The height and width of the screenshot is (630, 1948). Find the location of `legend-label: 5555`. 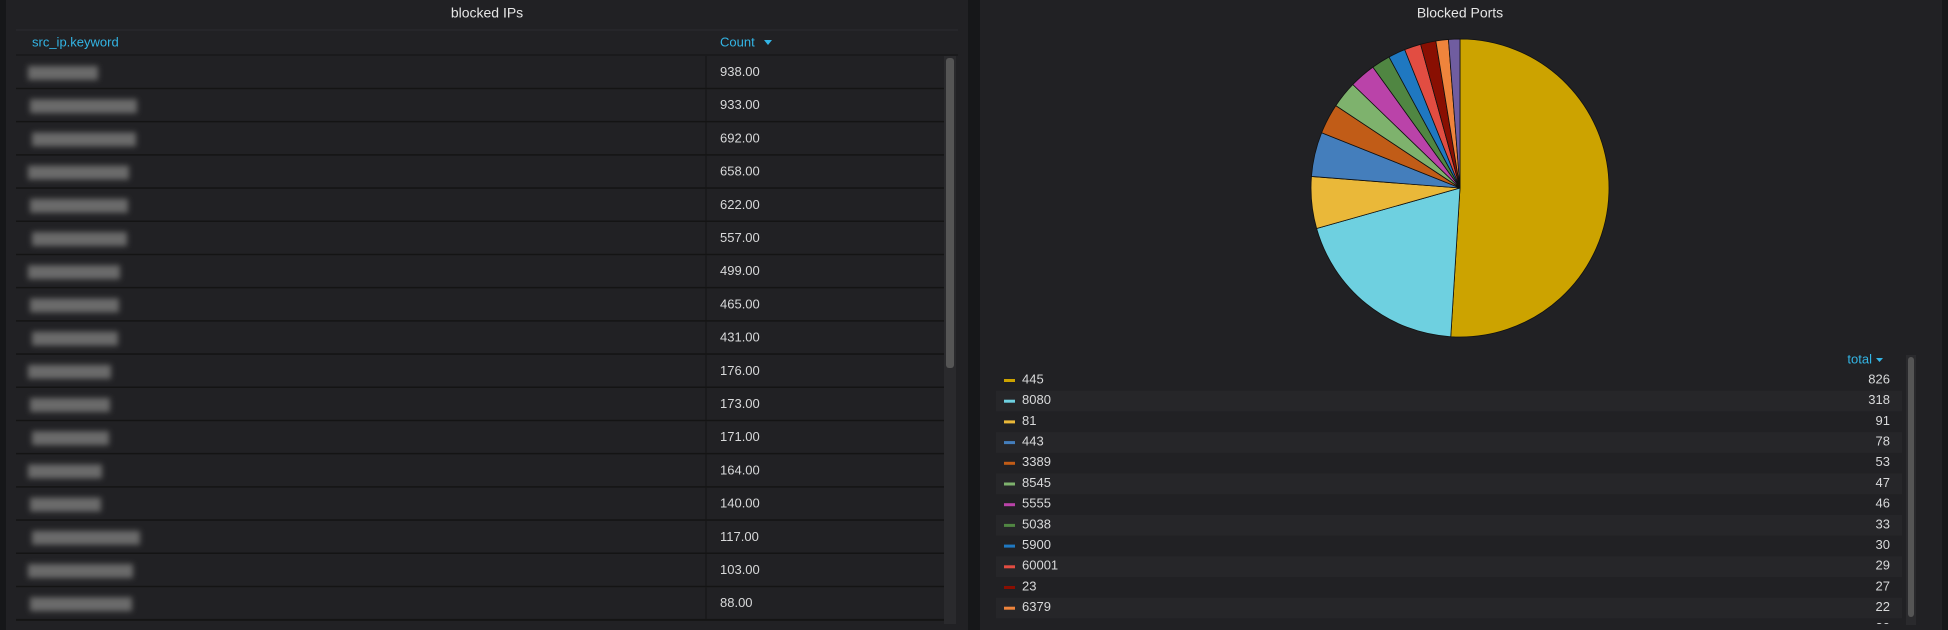

legend-label: 5555 is located at coordinates (1036, 503).